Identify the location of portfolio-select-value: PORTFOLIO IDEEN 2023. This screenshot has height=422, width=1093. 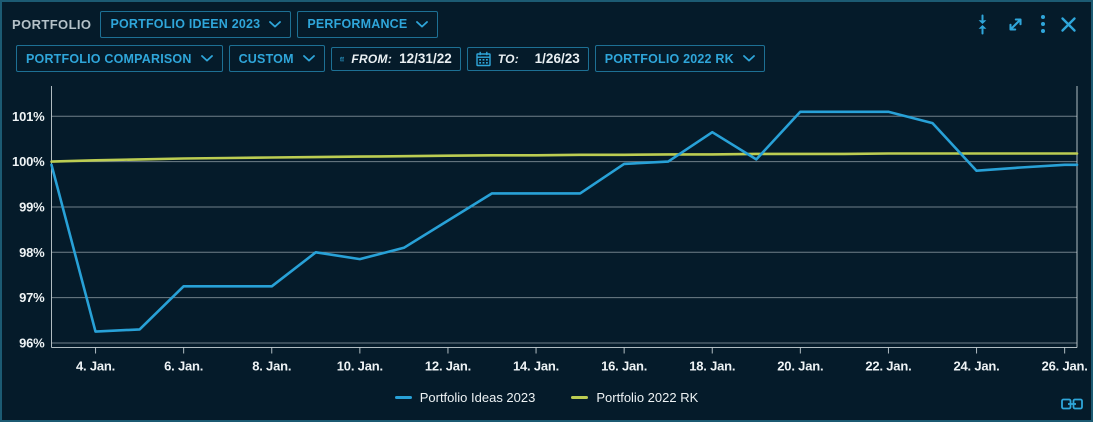
(185, 24).